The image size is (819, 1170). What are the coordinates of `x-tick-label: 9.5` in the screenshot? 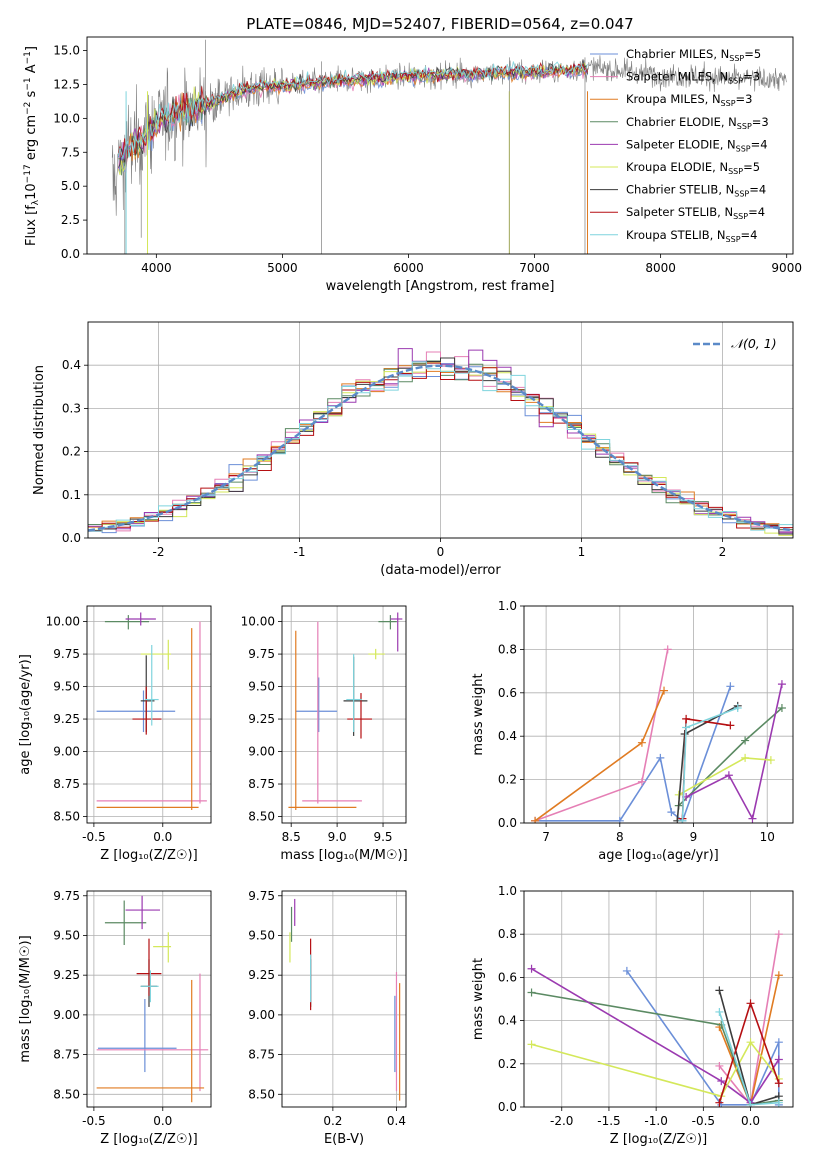 It's located at (382, 837).